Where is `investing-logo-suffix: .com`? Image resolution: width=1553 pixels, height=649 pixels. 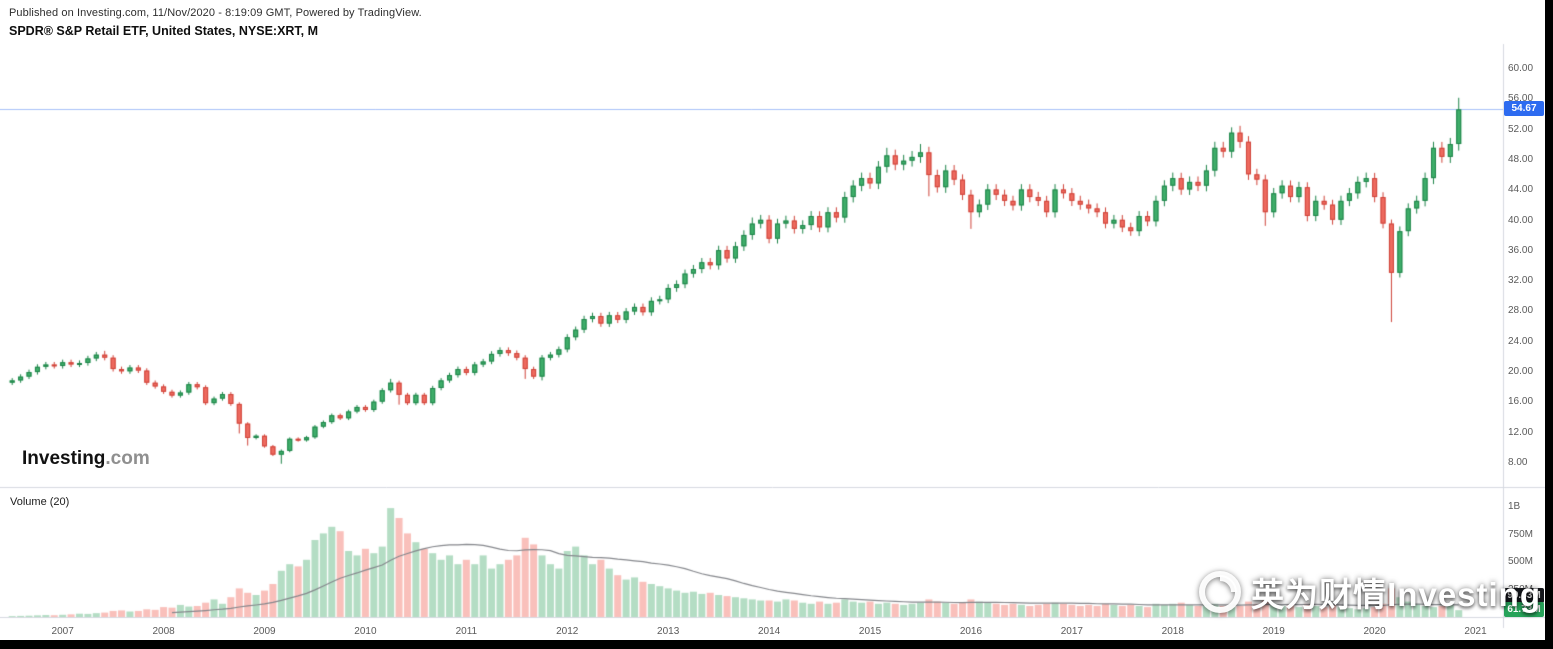 investing-logo-suffix: .com is located at coordinates (127, 458).